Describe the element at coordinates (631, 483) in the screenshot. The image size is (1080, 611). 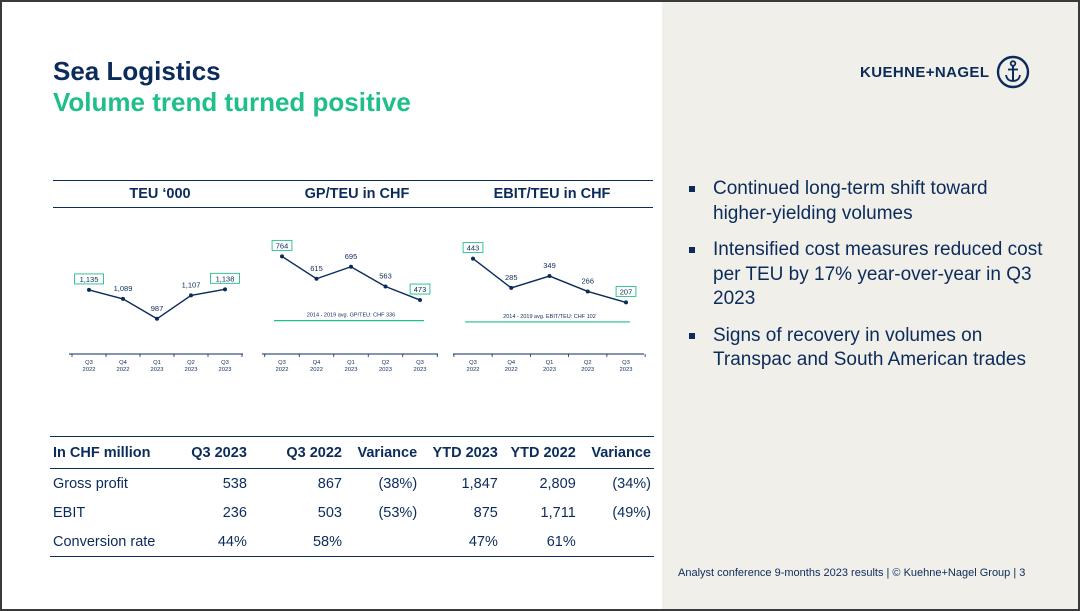
I see `table-cell: (34%)` at that location.